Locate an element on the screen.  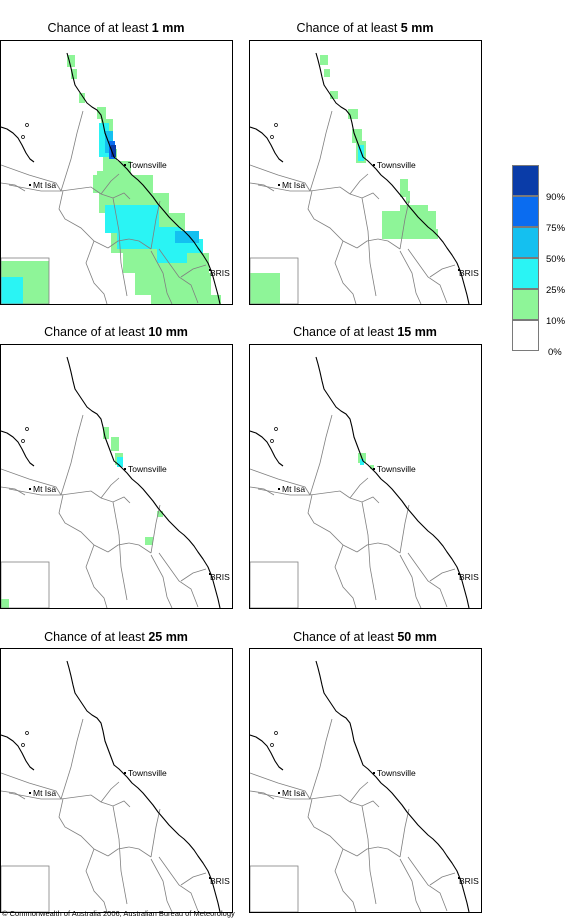
legend-label-90: 90% is located at coordinates (556, 197).